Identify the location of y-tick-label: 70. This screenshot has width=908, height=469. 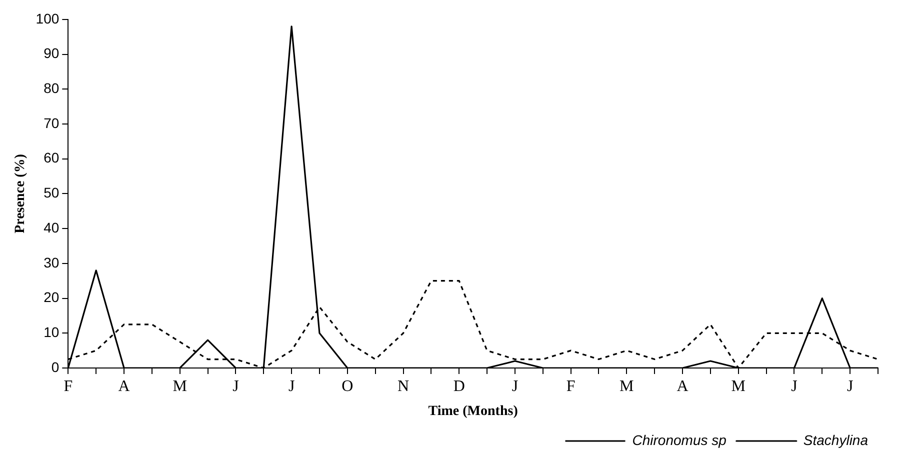
(52, 122).